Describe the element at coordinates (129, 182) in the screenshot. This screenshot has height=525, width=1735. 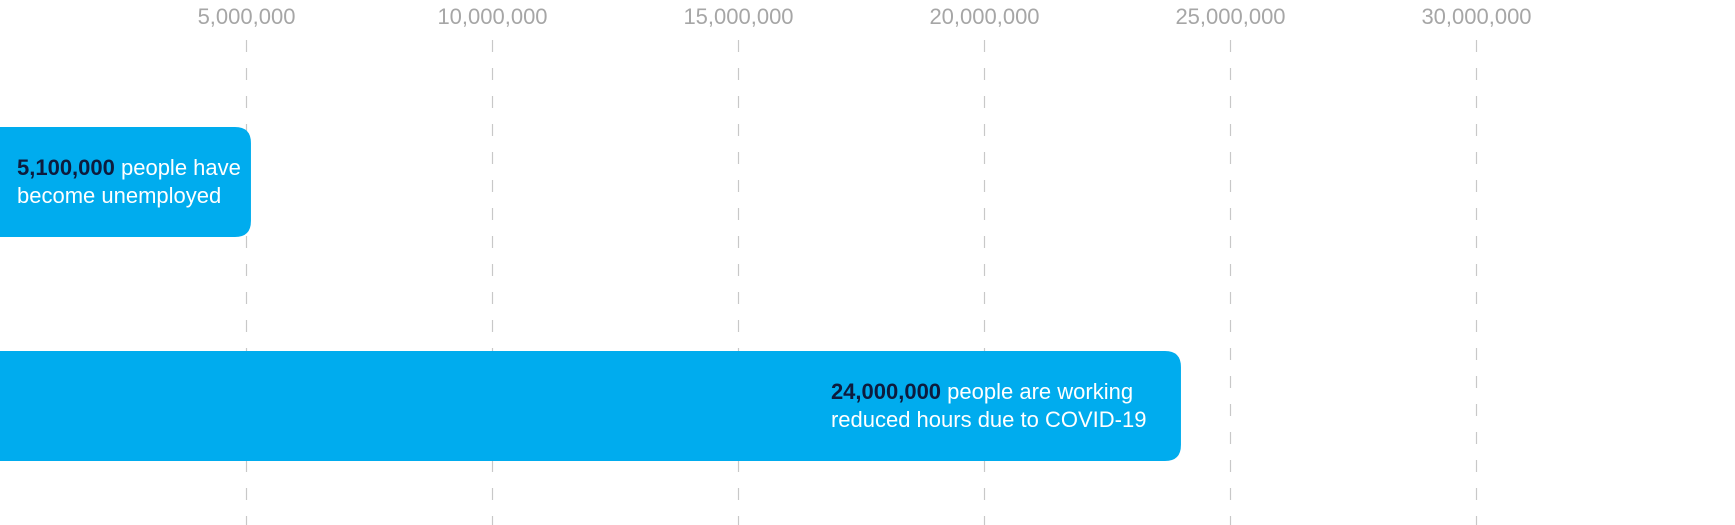
I see `bar-label-unemployed: 5,100,000 people have become unemployed` at that location.